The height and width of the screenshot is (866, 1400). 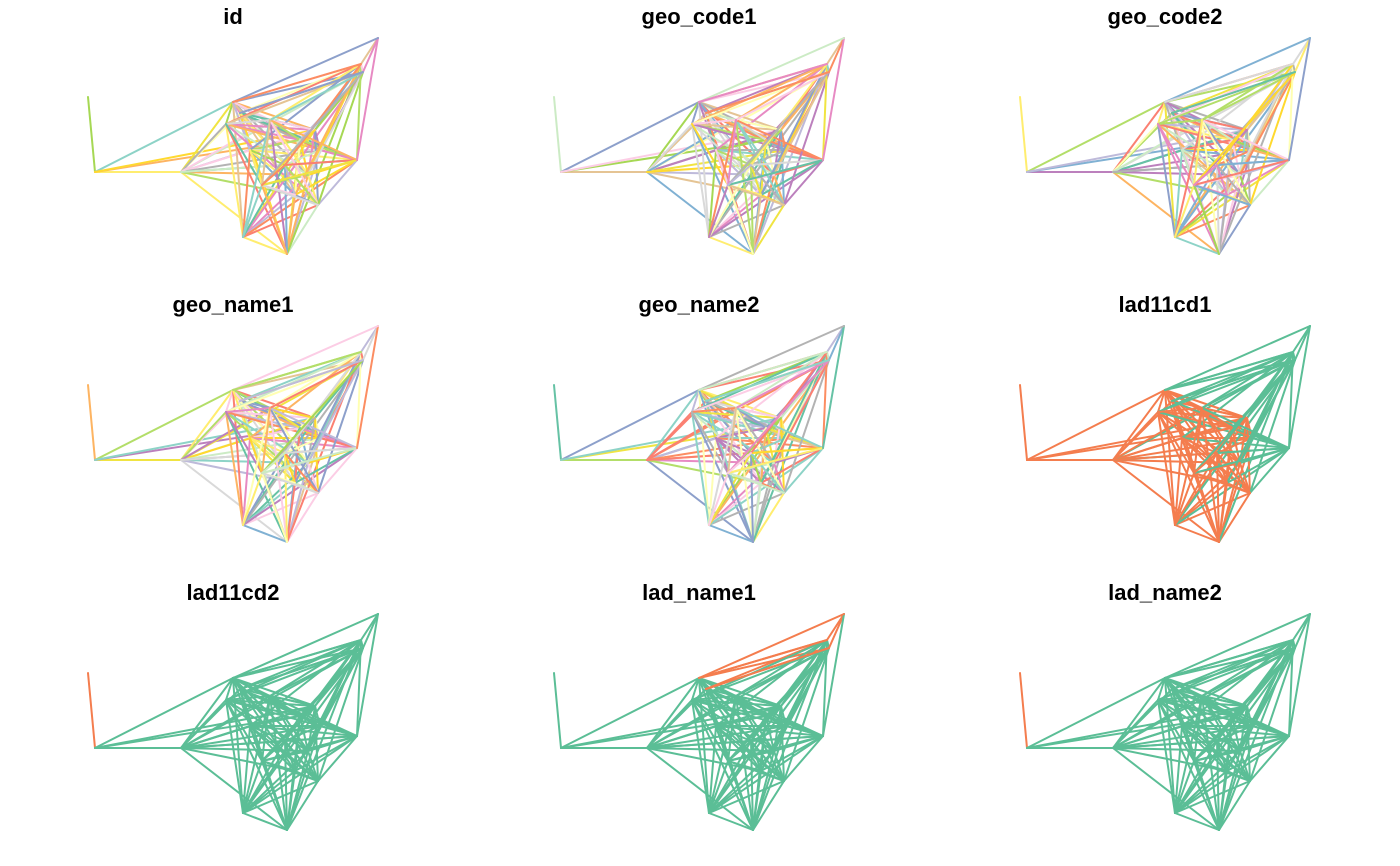 I want to click on panel-lad11cd1: lad11cd1, so click(x=1165, y=432).